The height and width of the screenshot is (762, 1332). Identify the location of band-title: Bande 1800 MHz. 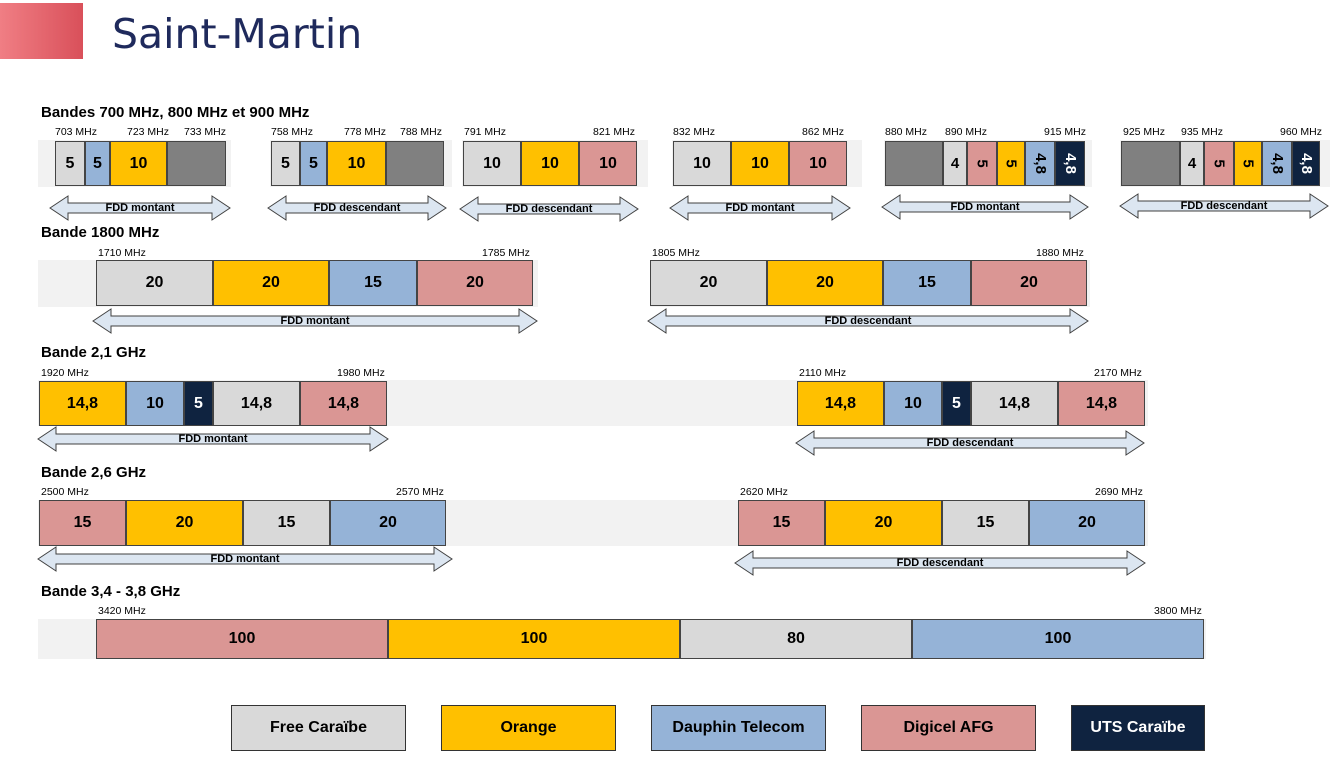
(100, 232).